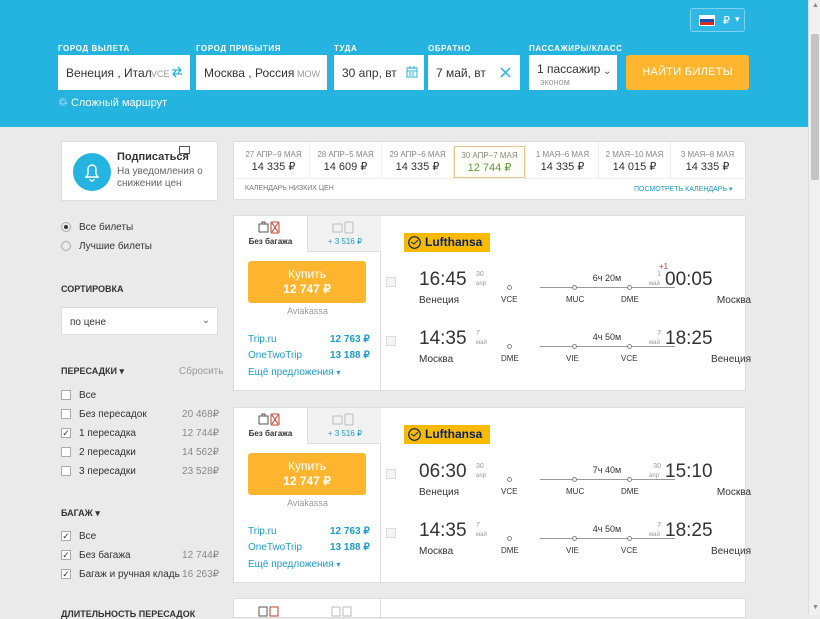 The height and width of the screenshot is (619, 820). What do you see at coordinates (562, 162) in the screenshot?
I see `calendar-cell: 1 МАЯ–6 МАЯ 14 335 ₽` at bounding box center [562, 162].